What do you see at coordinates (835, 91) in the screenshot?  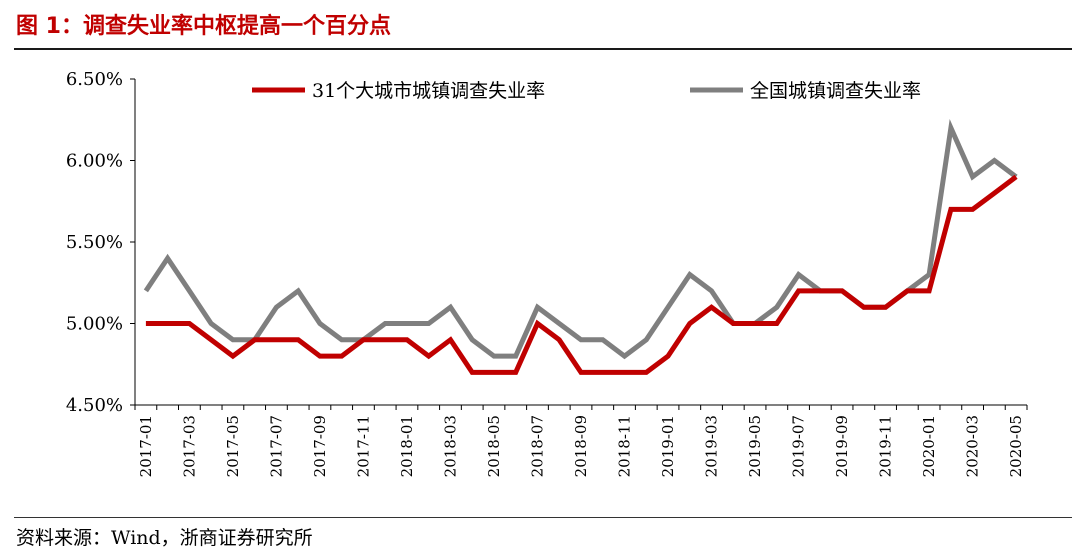 I see `legend-label-national: 全国城镇调查失业率` at bounding box center [835, 91].